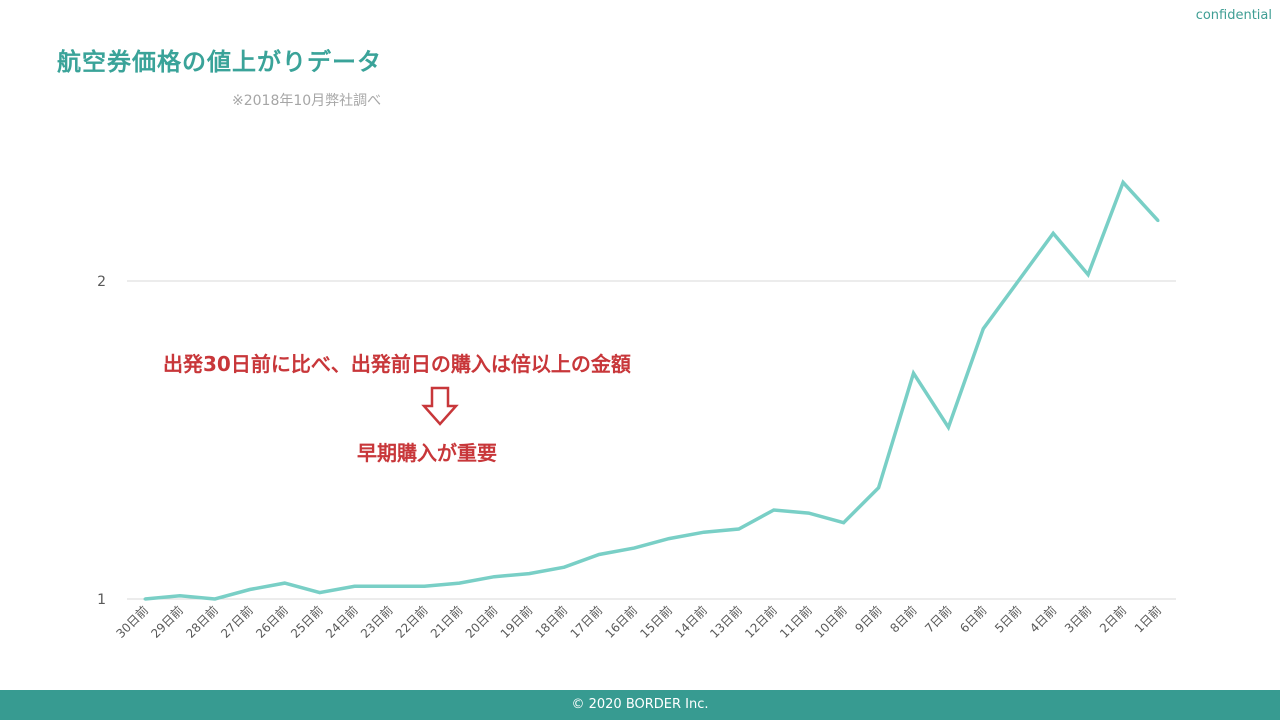  What do you see at coordinates (376, 622) in the screenshot?
I see `x-tick-label: 23日前` at bounding box center [376, 622].